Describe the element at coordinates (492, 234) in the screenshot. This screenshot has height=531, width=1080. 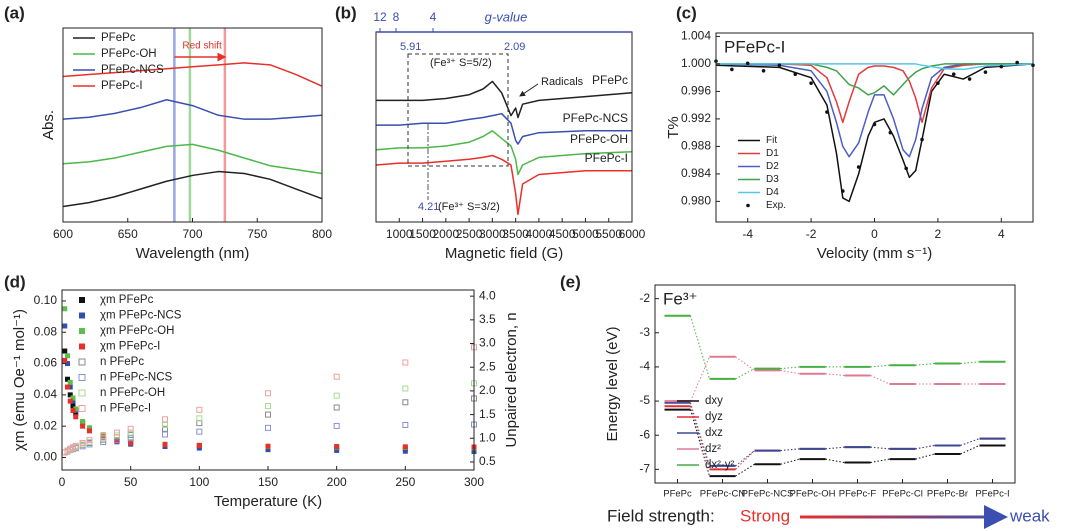
I see `x-tick-label: 3000` at that location.